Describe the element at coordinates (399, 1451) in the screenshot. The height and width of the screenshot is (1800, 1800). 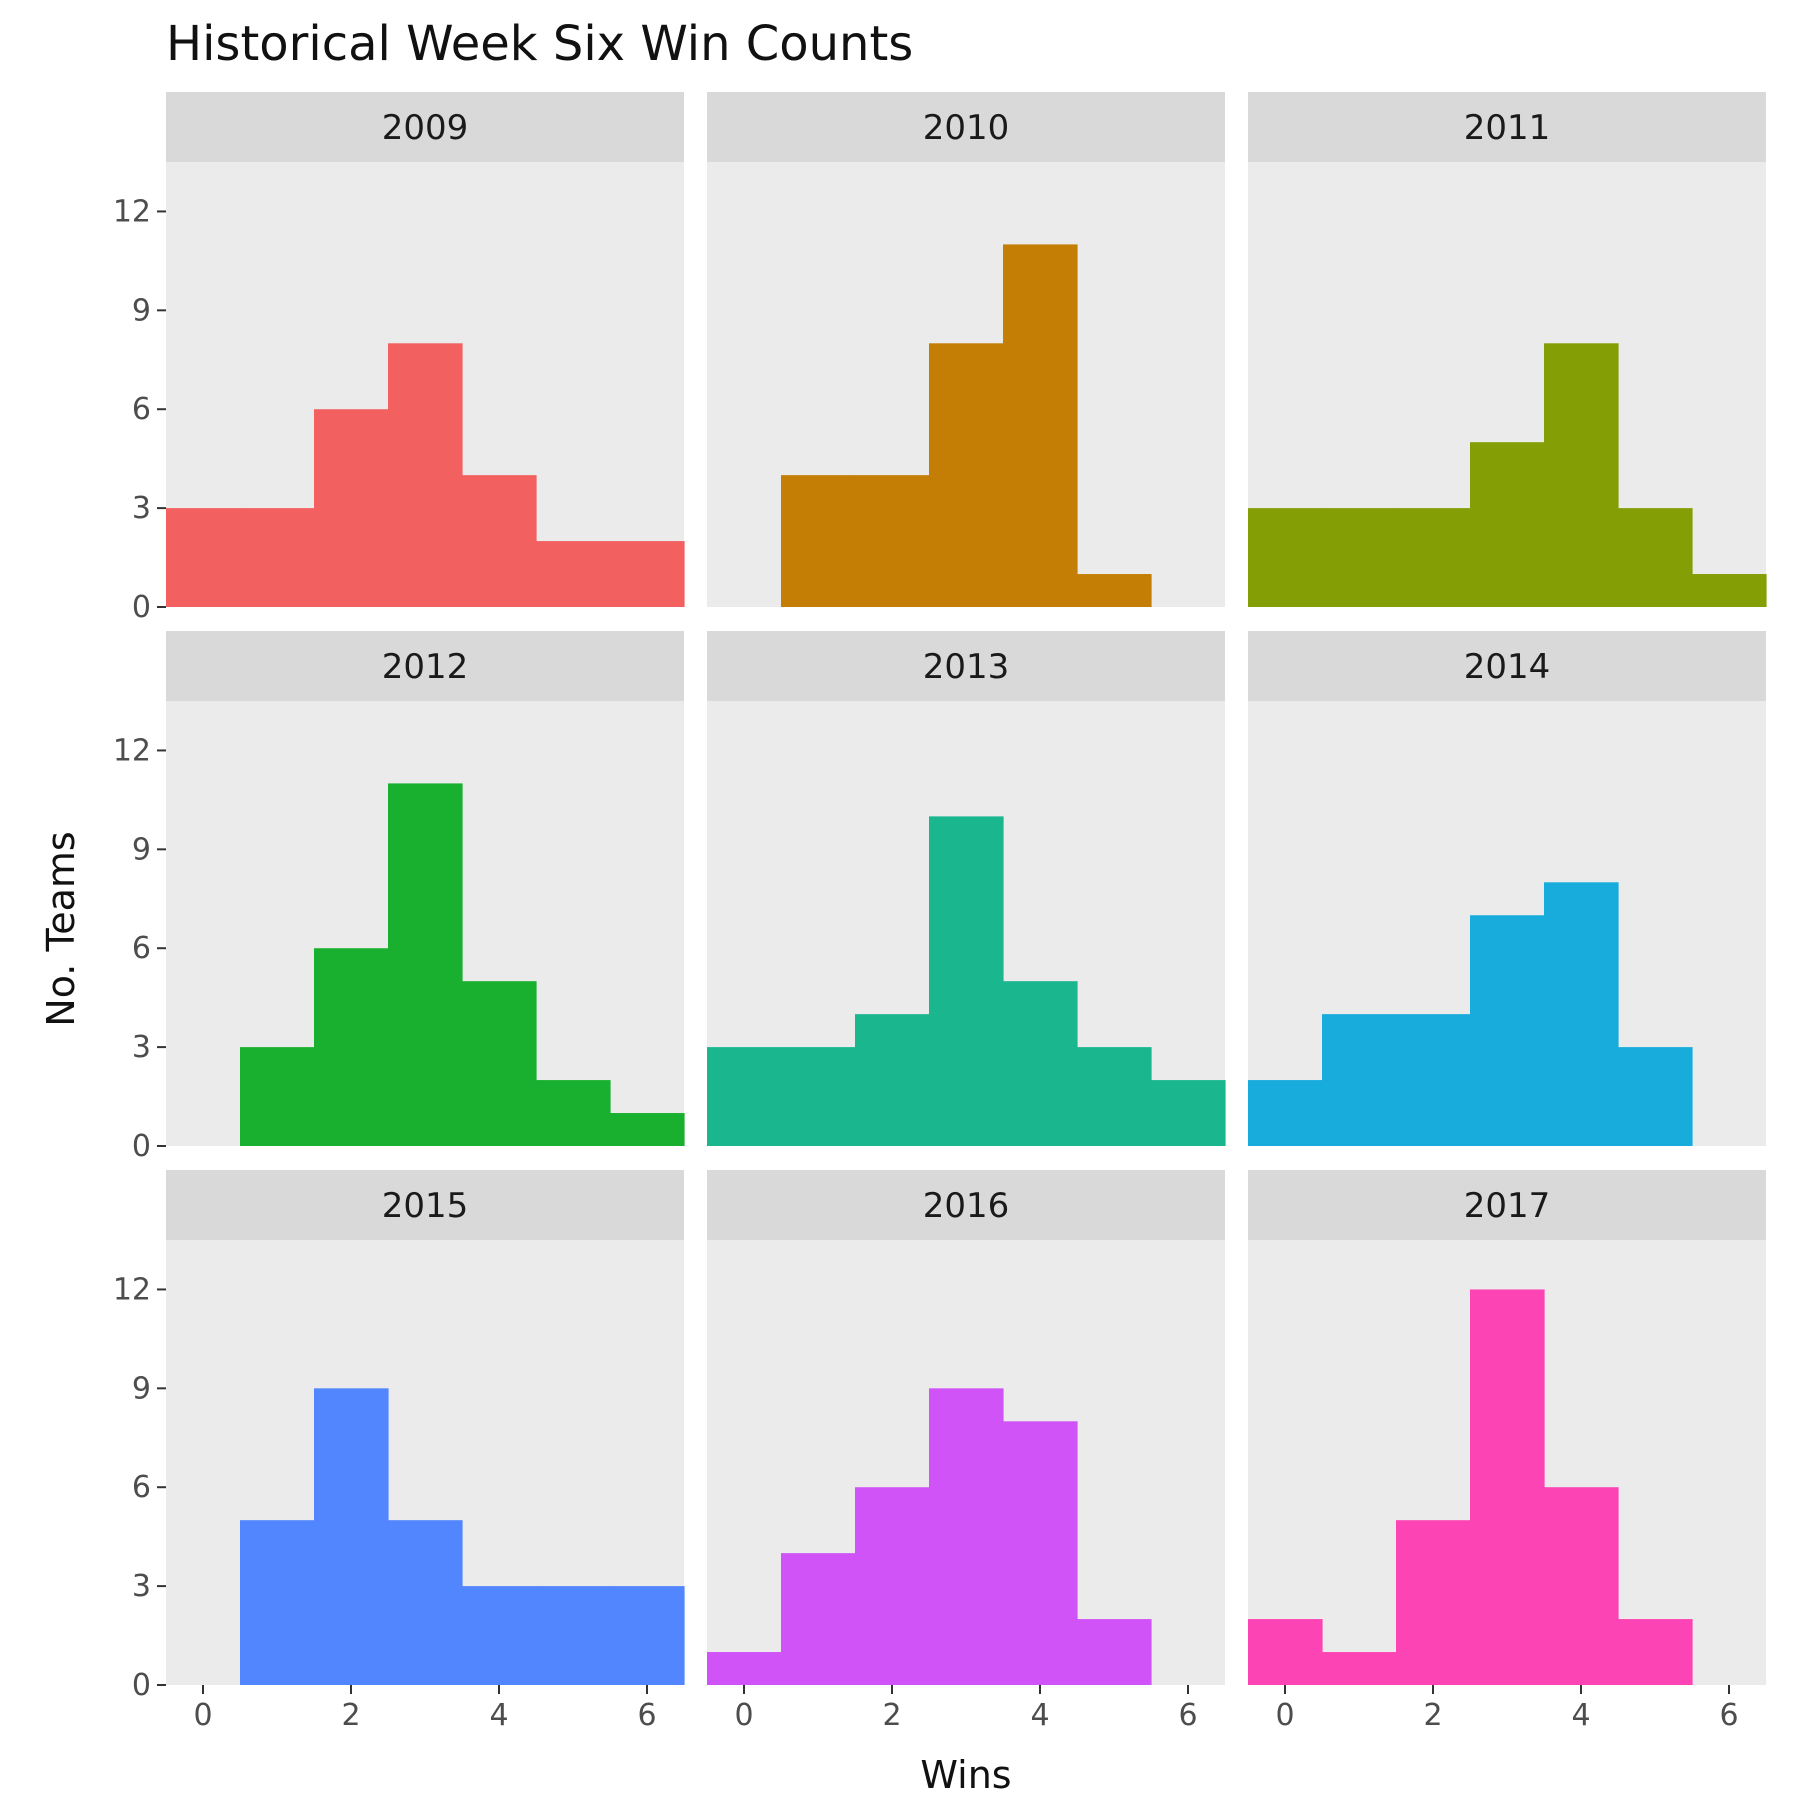
I see `facet-panel-2015: 2015 0 3 6 9 12 0 2 4 6` at that location.